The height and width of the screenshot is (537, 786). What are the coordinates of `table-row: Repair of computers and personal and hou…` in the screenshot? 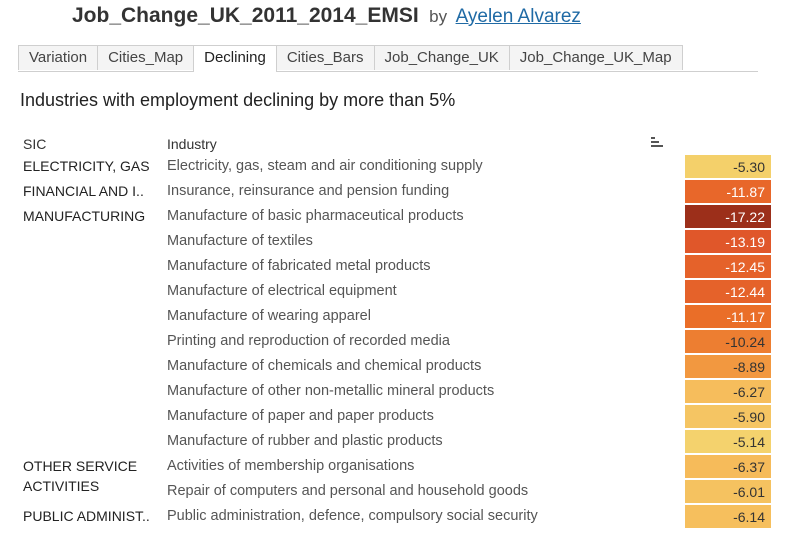 It's located at (393, 492).